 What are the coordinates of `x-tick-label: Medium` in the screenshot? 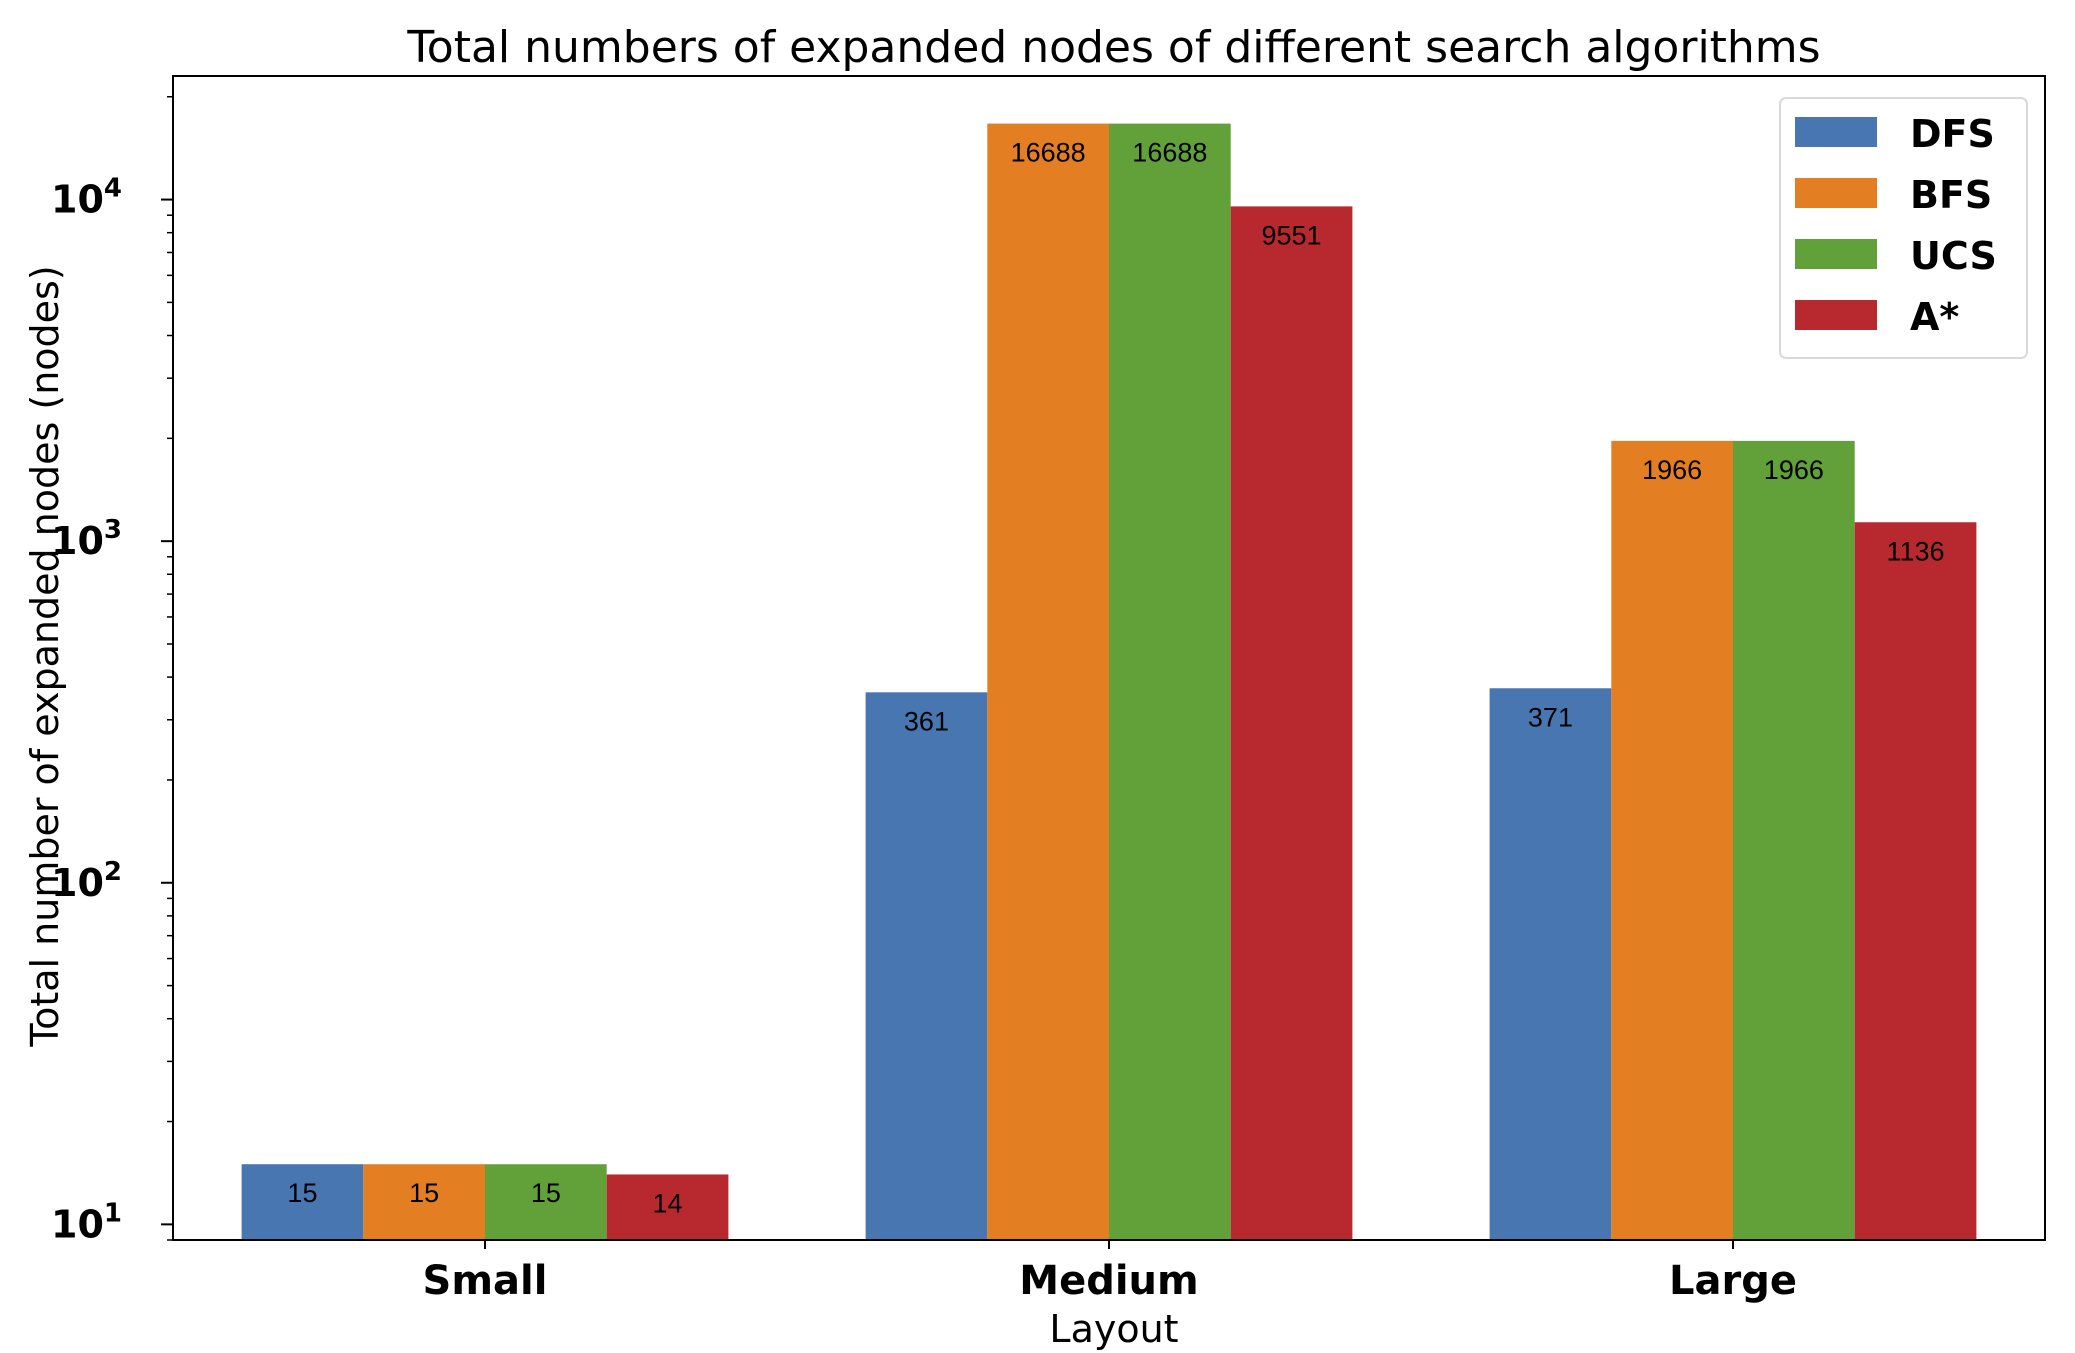 It's located at (1108, 1281).